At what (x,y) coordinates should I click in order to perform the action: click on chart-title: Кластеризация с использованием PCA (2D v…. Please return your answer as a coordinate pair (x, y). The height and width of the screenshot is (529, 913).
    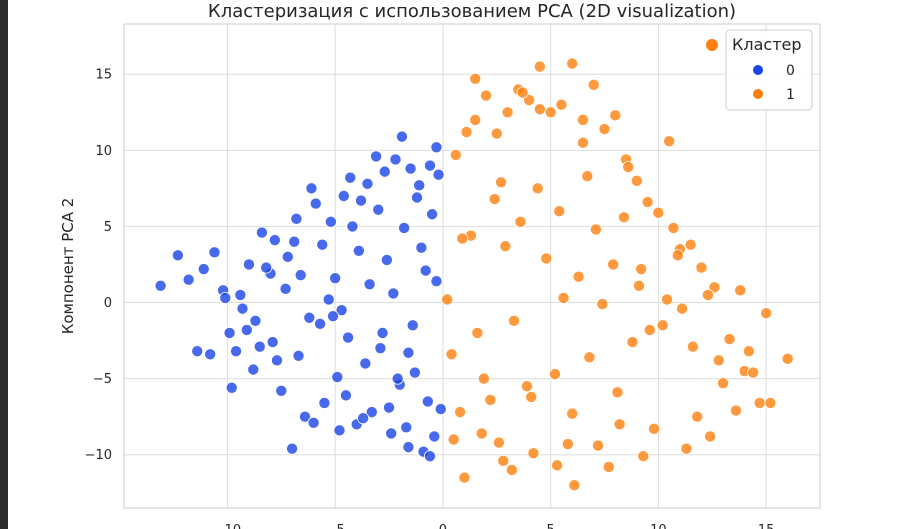
    Looking at the image, I should click on (472, 11).